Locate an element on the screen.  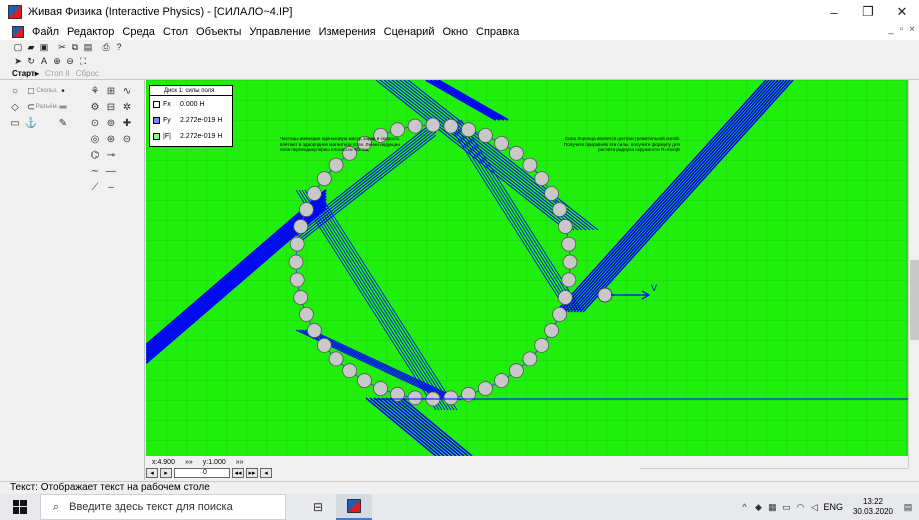
coil-tool-icon: ⌬ is located at coordinates (95, 155).